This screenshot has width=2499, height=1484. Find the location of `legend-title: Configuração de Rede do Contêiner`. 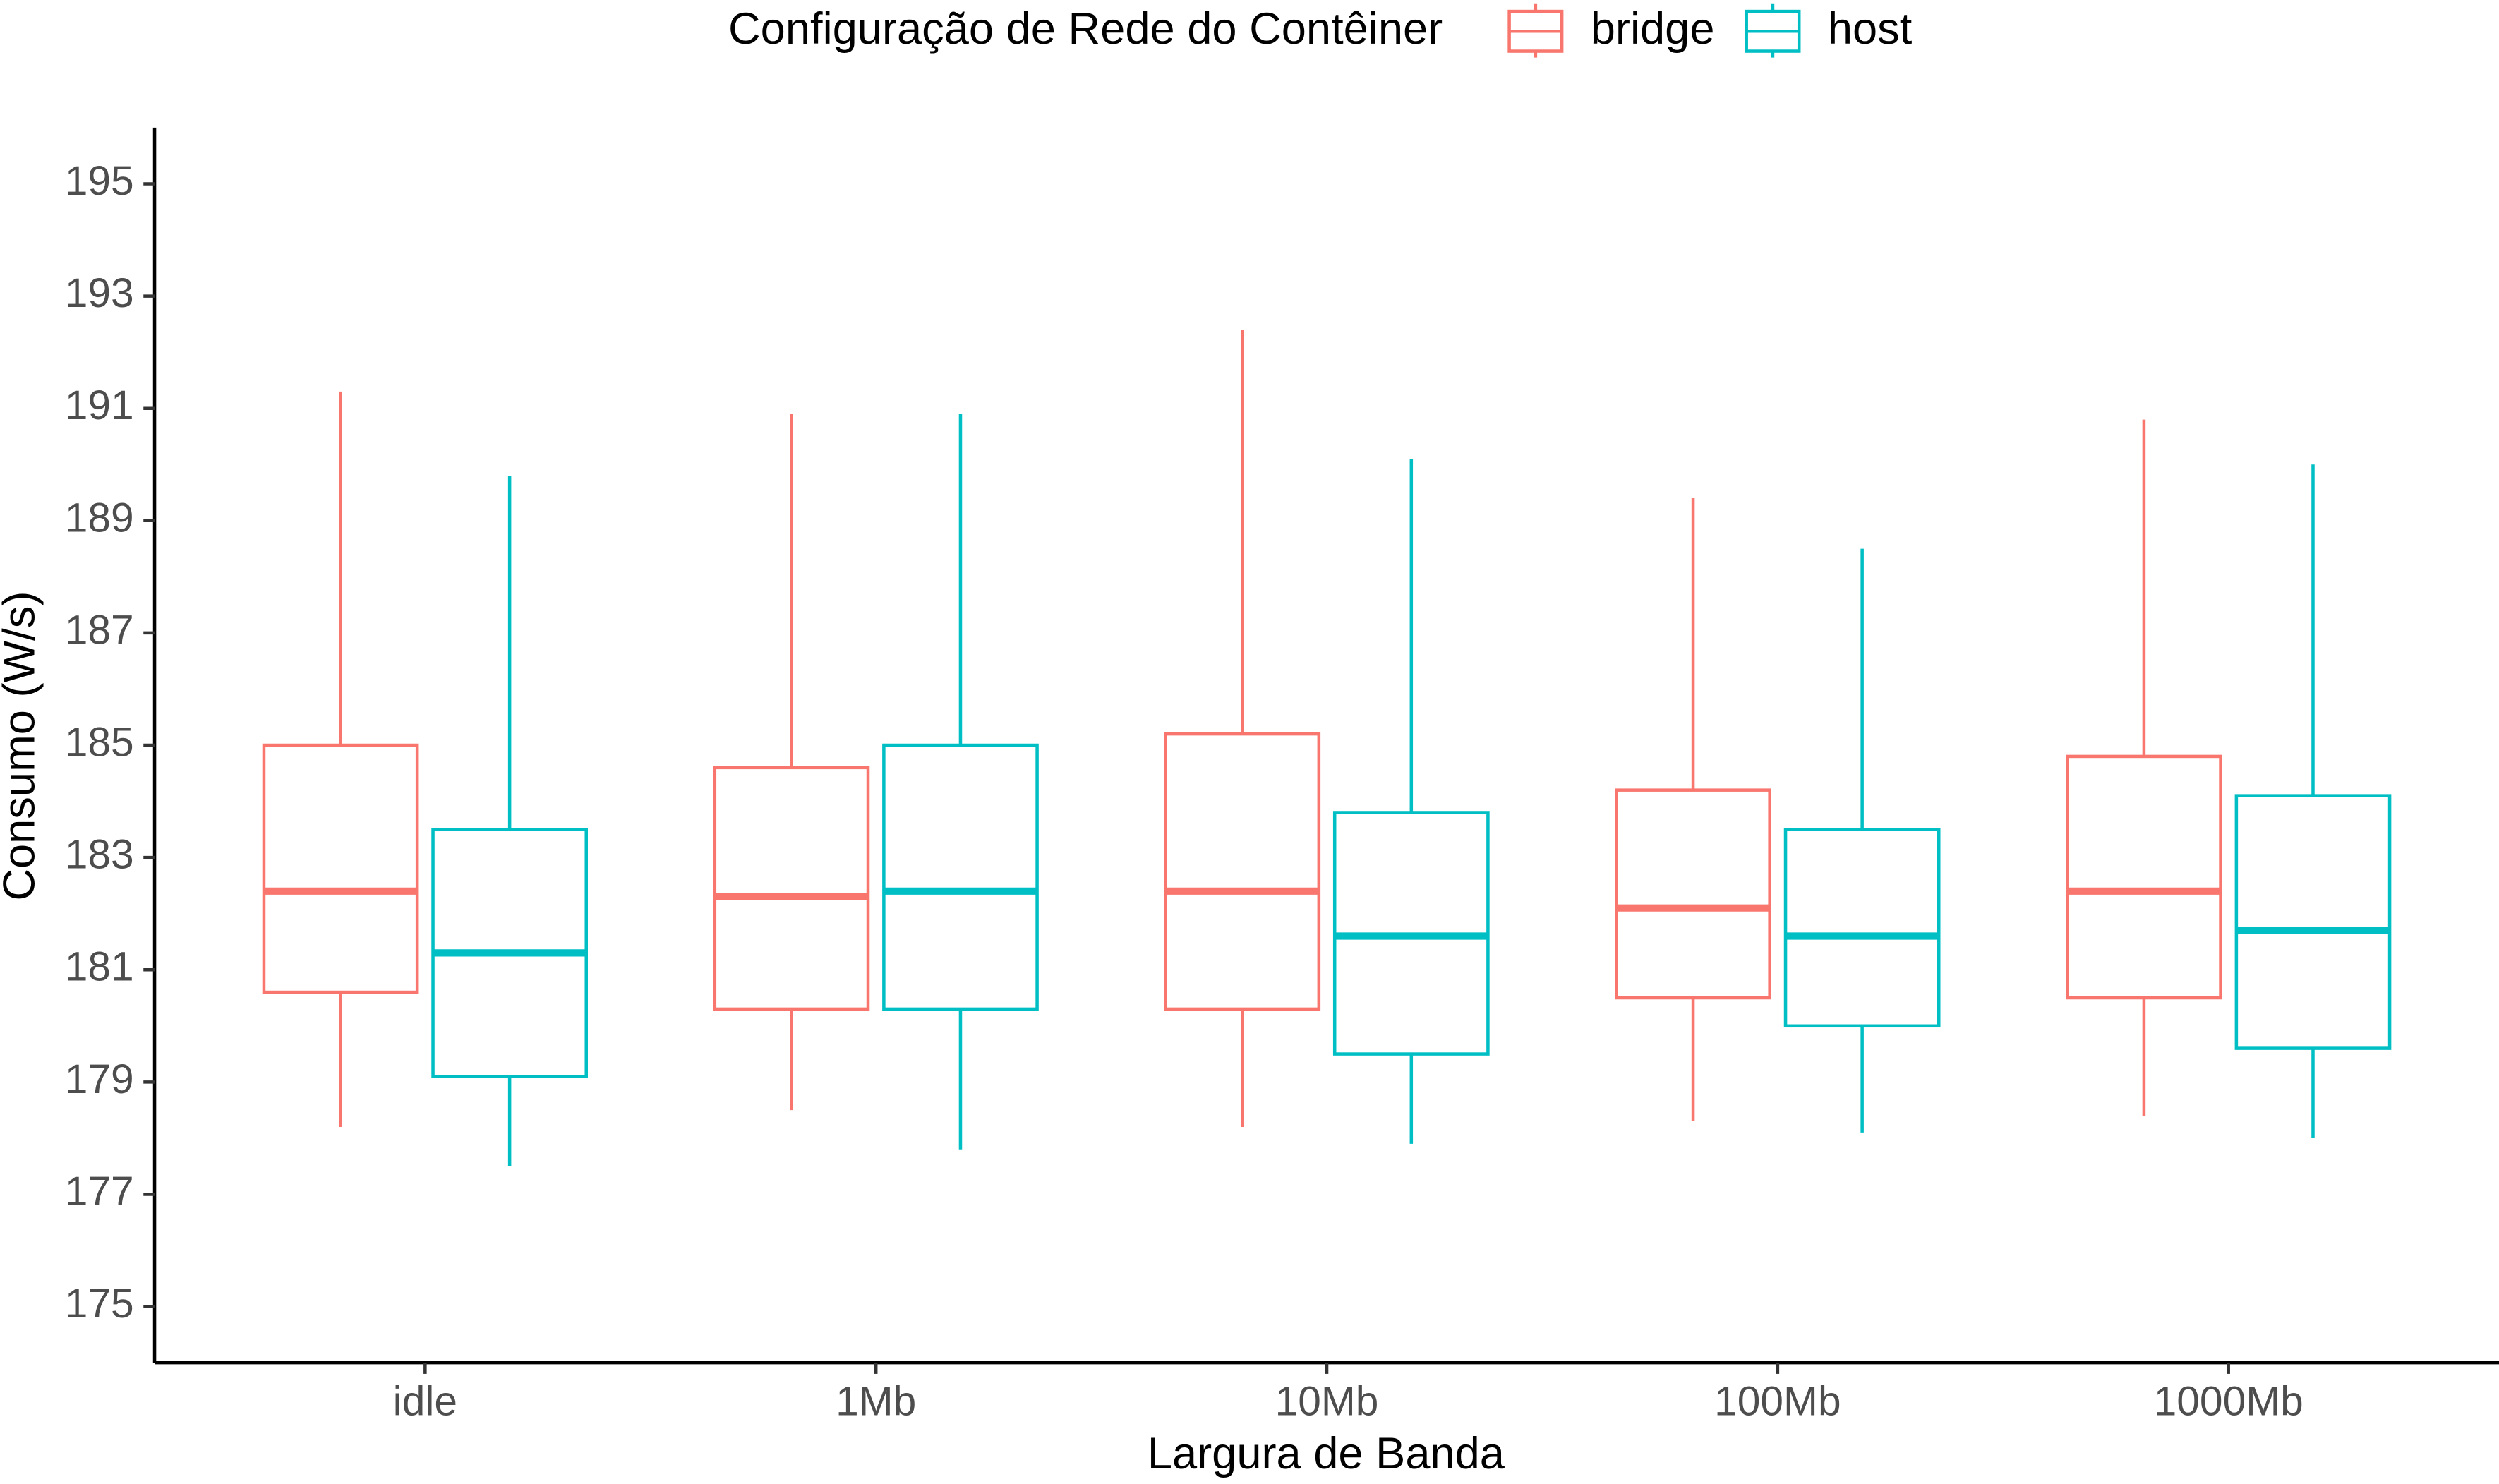

legend-title: Configuração de Rede do Contêiner is located at coordinates (1085, 29).